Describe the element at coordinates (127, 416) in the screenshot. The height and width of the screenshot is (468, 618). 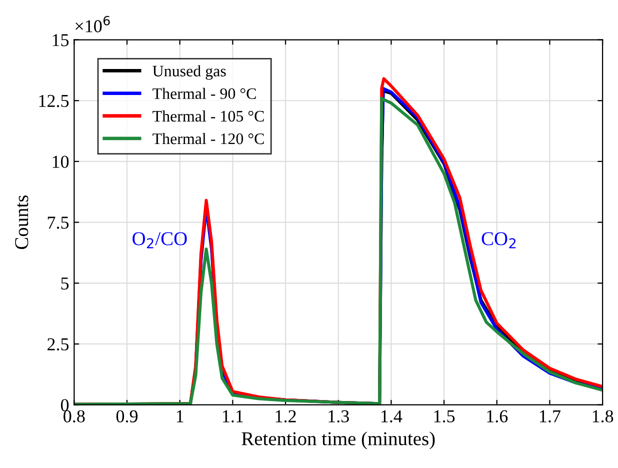
I see `x-tick-label: 0.9` at that location.